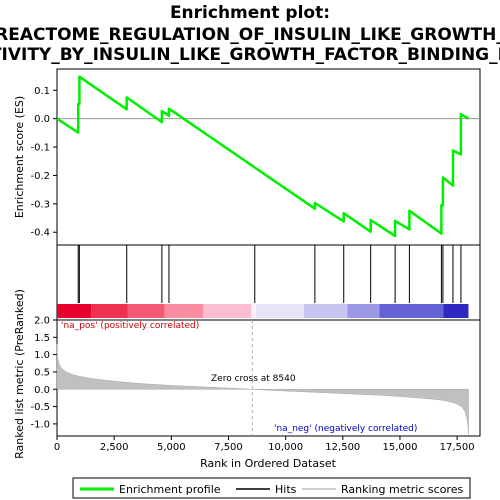 The width and height of the screenshot is (500, 500). I want to click on hits-layer, so click(263, 281).